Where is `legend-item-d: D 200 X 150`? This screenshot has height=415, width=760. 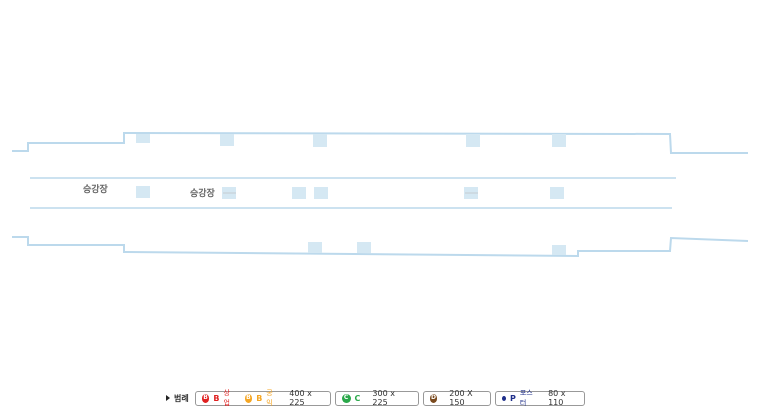 legend-item-d: D 200 X 150 is located at coordinates (456, 398).